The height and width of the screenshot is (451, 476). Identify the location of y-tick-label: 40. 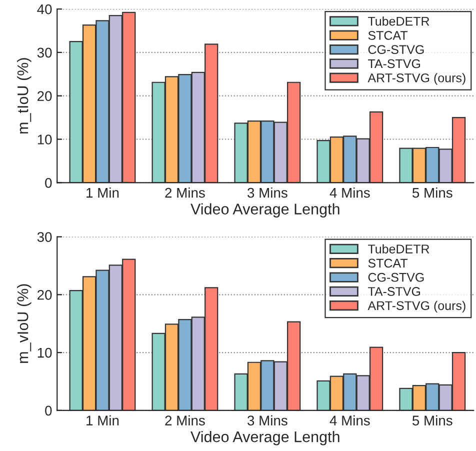
(44, 9).